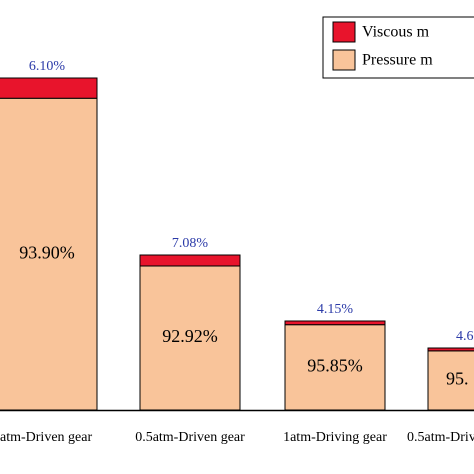 Image resolution: width=474 pixels, height=474 pixels. I want to click on value-label: 92.92%, so click(190, 336).